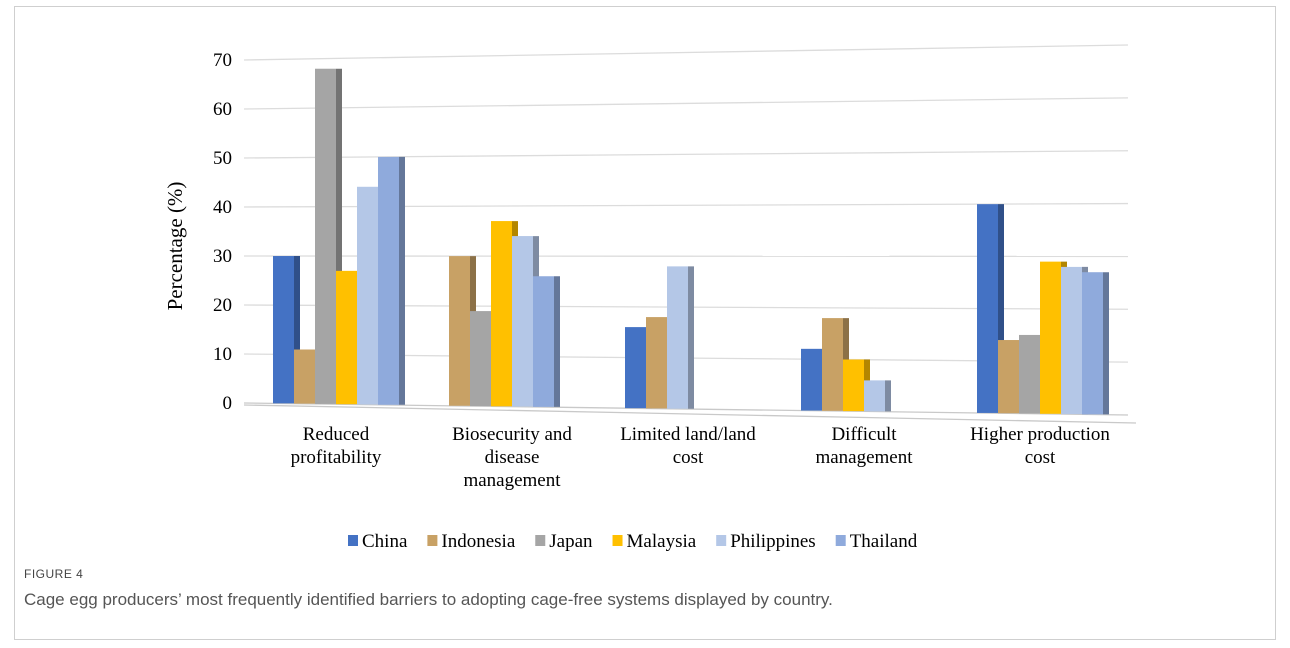 The width and height of the screenshot is (1290, 648). Describe the element at coordinates (222, 60) in the screenshot. I see `y-tick-label: 70` at that location.